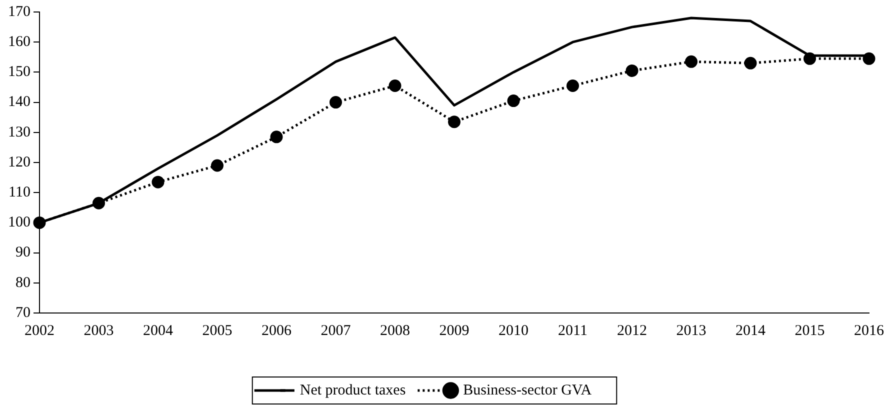 Image resolution: width=889 pixels, height=418 pixels. What do you see at coordinates (454, 330) in the screenshot?
I see `x-tick-label: 2009` at bounding box center [454, 330].